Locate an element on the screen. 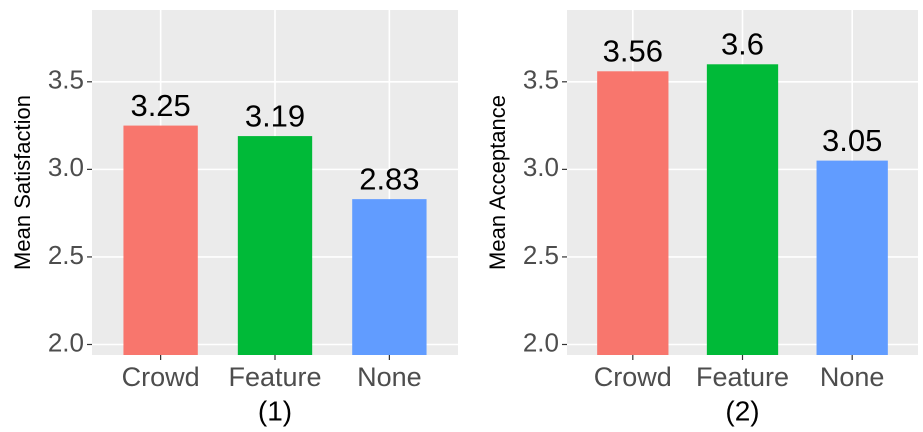  value-label: 3.56 is located at coordinates (633, 50).